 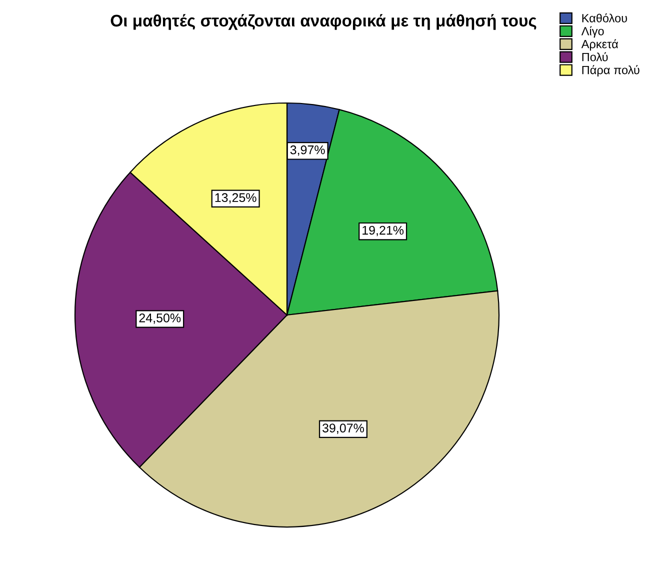 I want to click on data-label: 24,50%, so click(x=160, y=319).